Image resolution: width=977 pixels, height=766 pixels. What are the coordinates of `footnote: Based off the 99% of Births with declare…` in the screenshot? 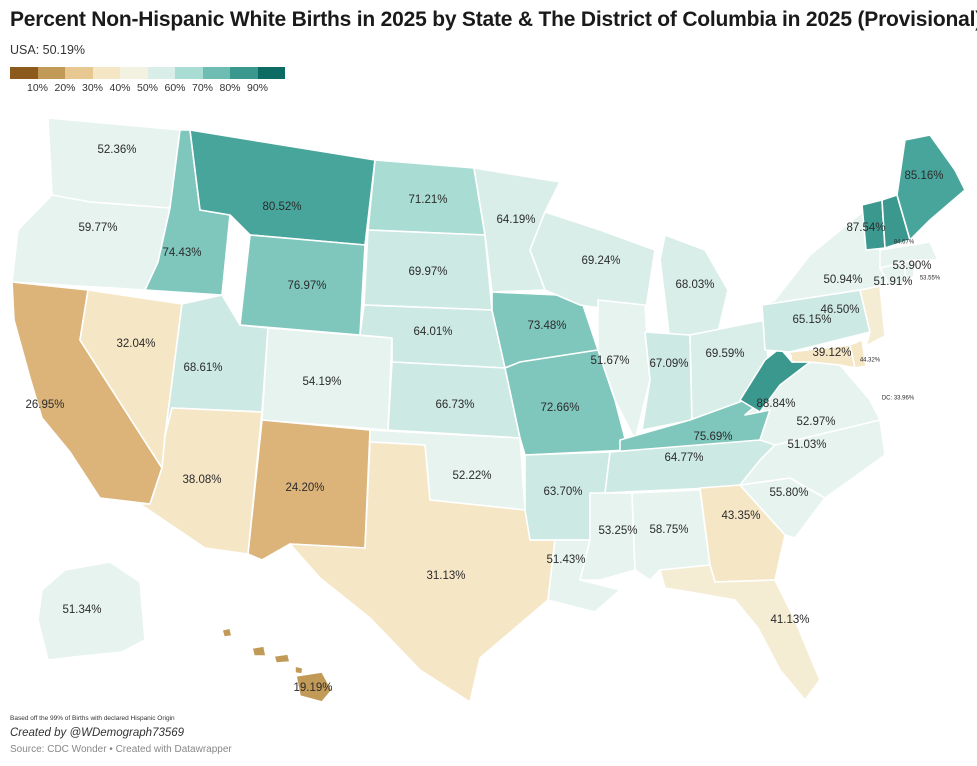 It's located at (92, 718).